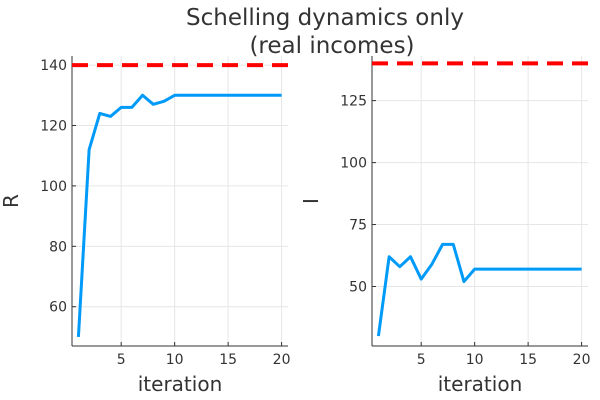 Image resolution: width=600 pixels, height=400 pixels. I want to click on chart-title-line2: (real incomes), so click(331, 46).